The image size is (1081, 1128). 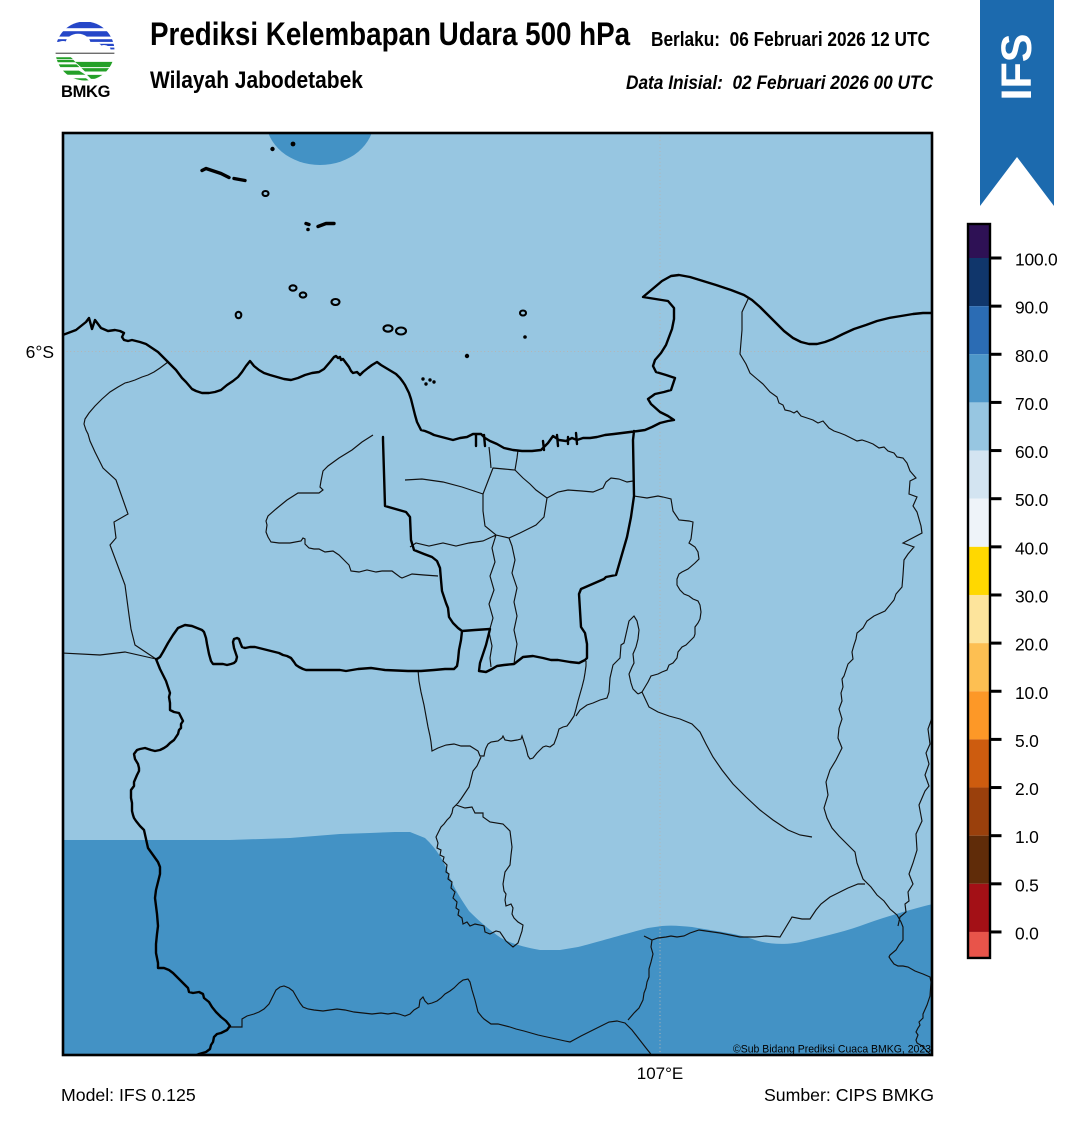 I want to click on svg-text: 5.0, so click(x=1027, y=741).